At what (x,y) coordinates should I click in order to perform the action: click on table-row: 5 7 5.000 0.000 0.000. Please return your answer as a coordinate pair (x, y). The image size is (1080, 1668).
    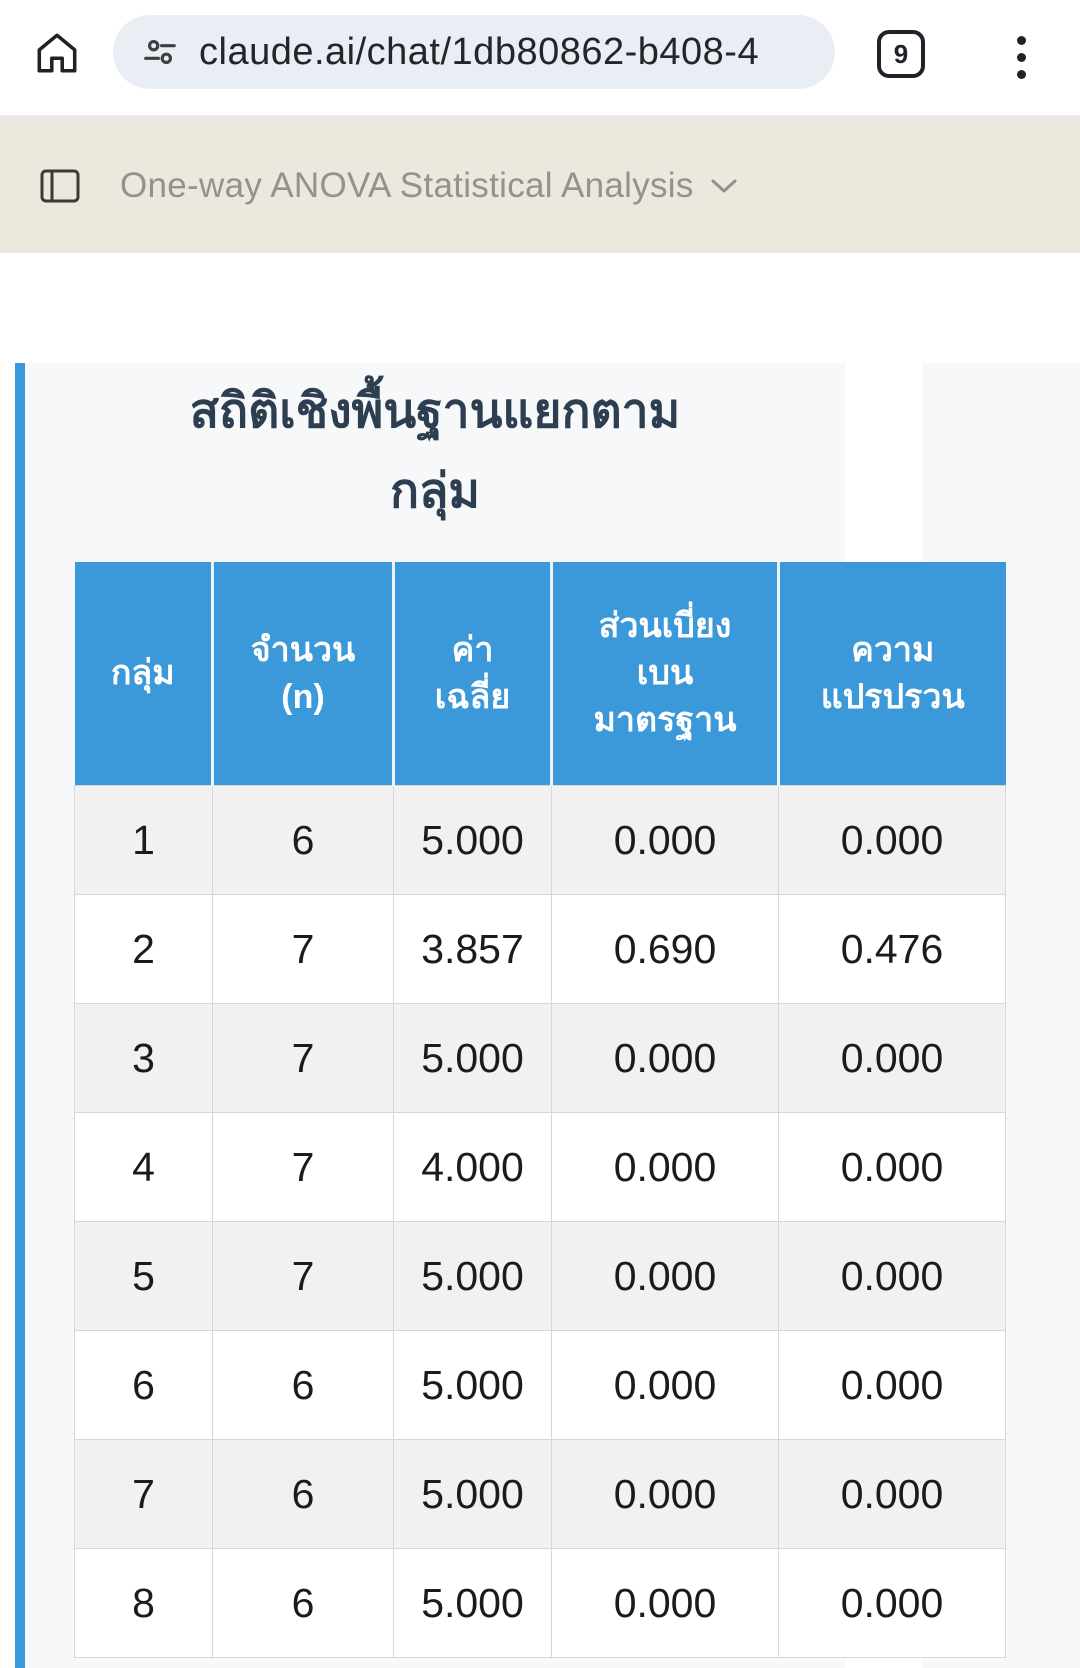
    Looking at the image, I should click on (540, 1276).